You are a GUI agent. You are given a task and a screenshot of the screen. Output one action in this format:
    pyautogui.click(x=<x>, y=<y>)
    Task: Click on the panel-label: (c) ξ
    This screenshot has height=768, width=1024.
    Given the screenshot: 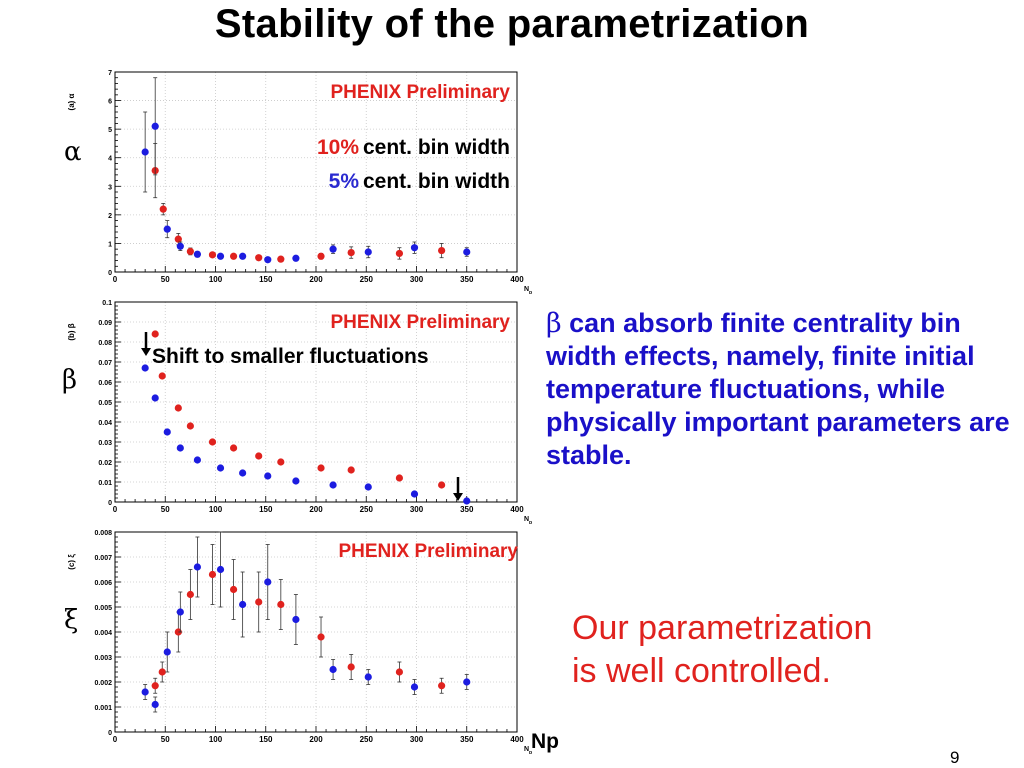 What is the action you would take?
    pyautogui.click(x=71, y=562)
    